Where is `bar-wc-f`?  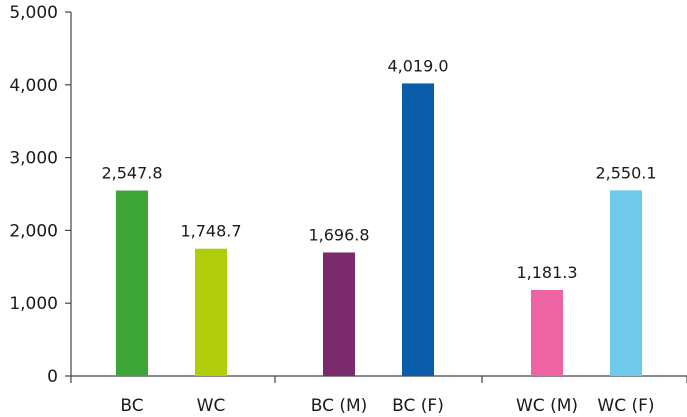
bar-wc-f is located at coordinates (626, 283).